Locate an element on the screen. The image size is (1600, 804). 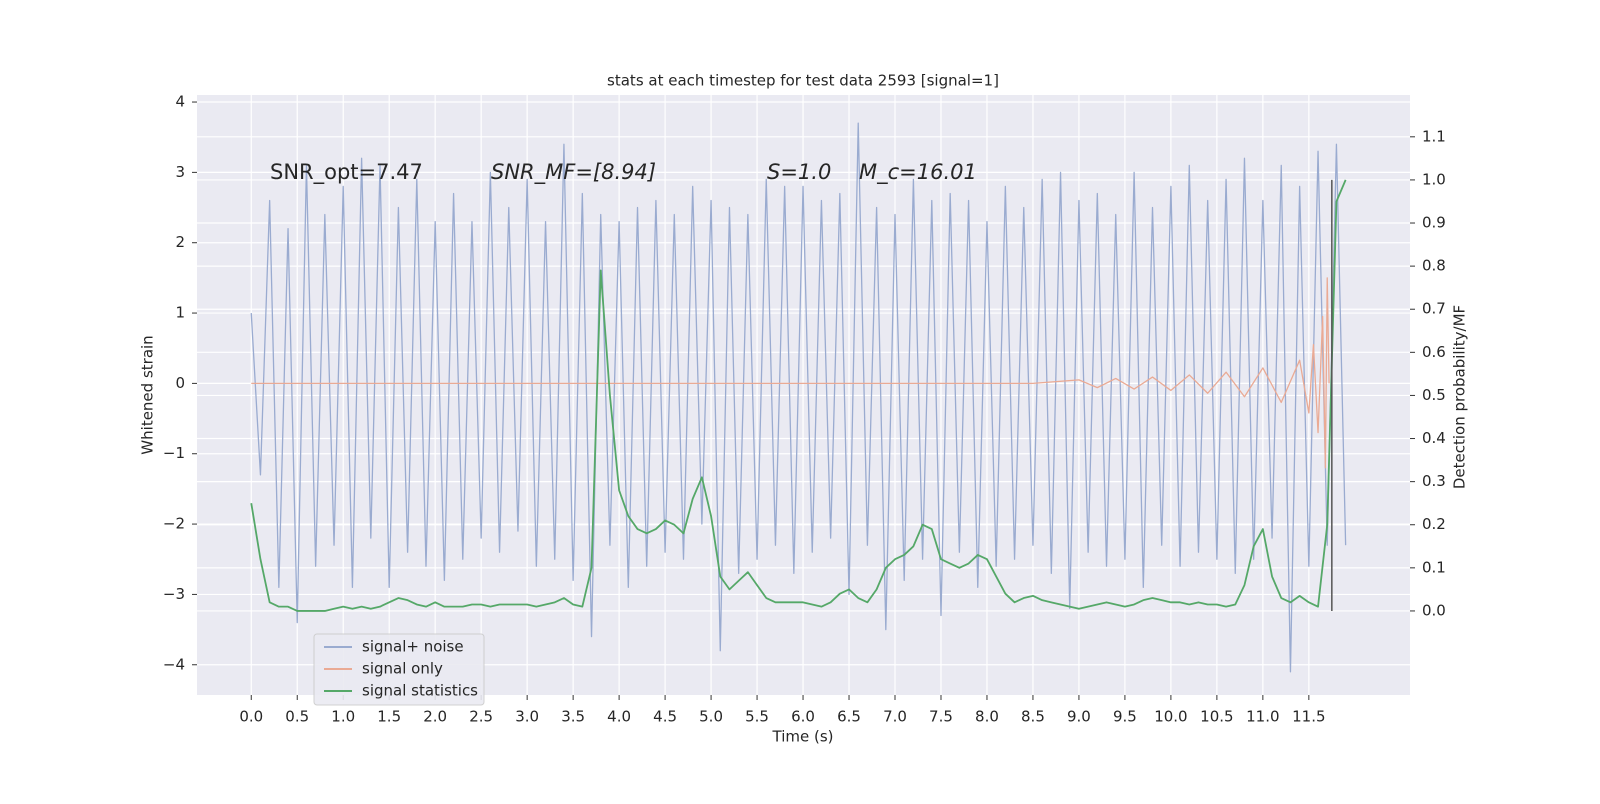
y2-tick-label: 0.9 is located at coordinates (1434, 223).